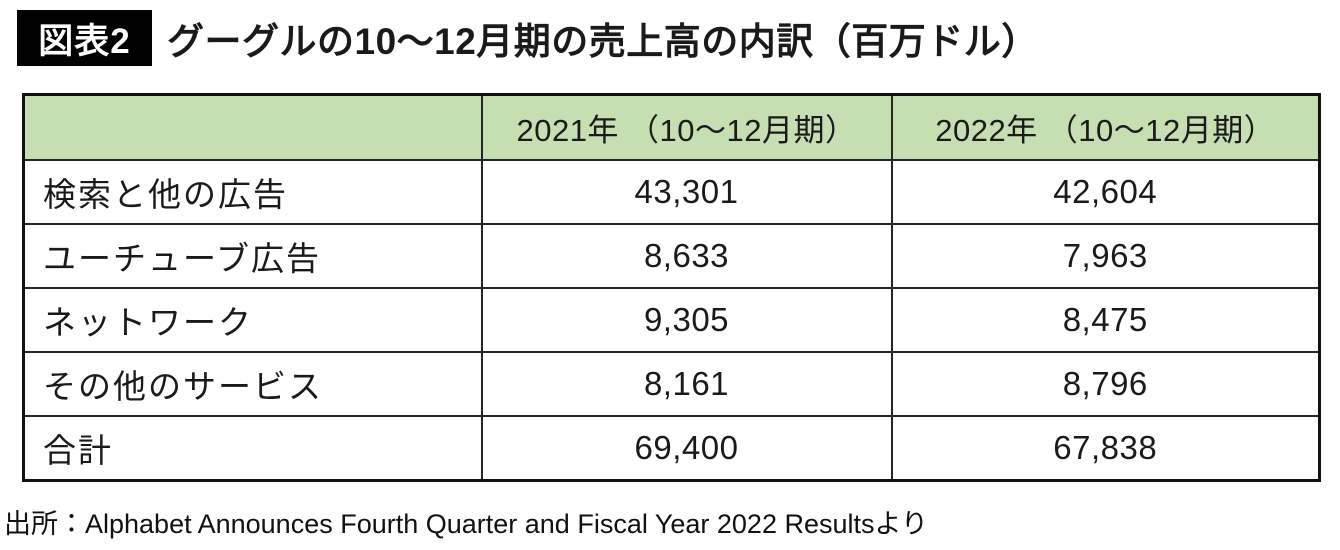 This screenshot has width=1340, height=550. Describe the element at coordinates (686, 192) in the screenshot. I see `value-2021-search-ads: 43,301` at that location.